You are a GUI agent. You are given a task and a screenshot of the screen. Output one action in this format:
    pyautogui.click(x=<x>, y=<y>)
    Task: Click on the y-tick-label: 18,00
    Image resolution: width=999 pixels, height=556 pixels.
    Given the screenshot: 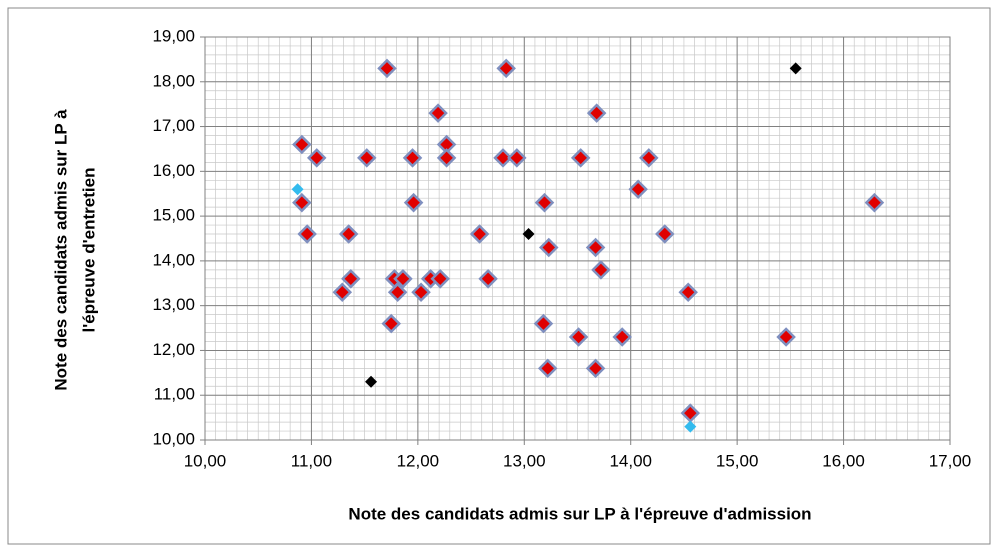 What is the action you would take?
    pyautogui.click(x=173, y=80)
    